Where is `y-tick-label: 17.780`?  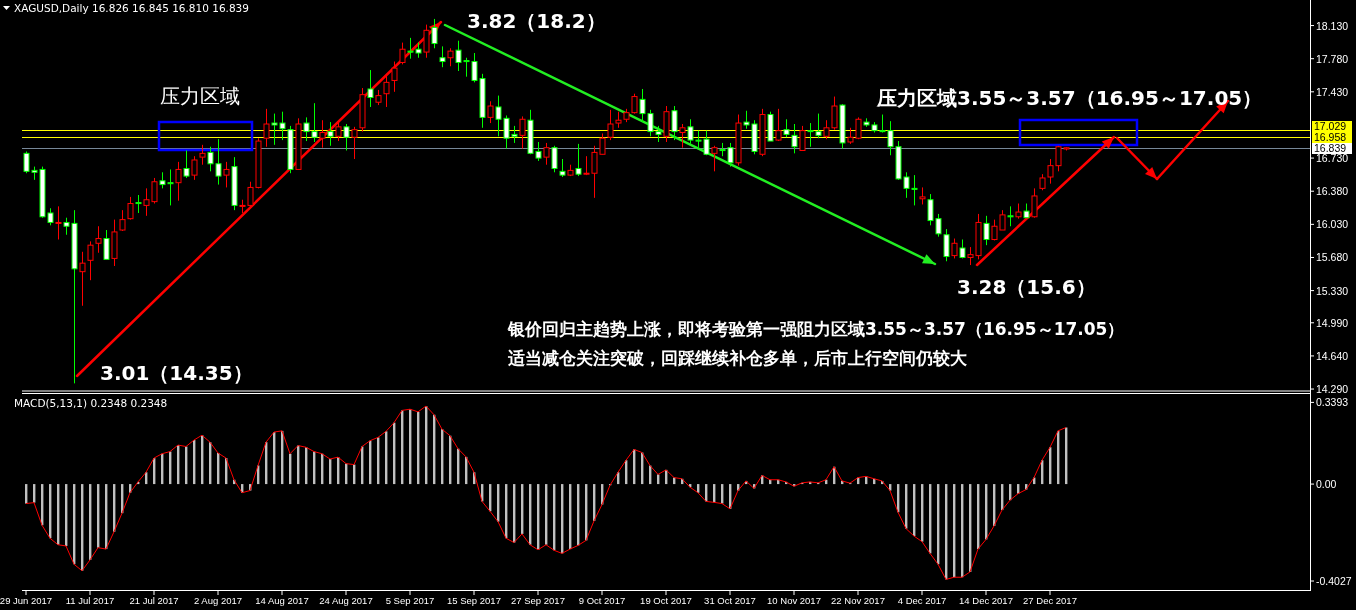 y-tick-label: 17.780 is located at coordinates (1332, 58).